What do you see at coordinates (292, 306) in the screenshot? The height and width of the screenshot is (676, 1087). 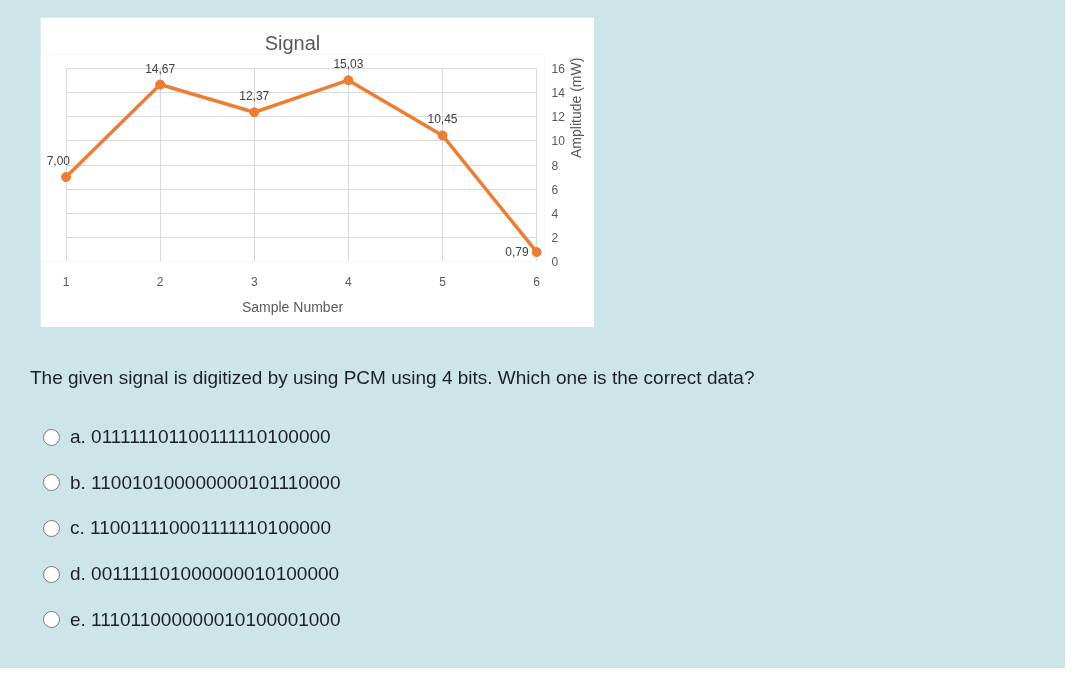 I see `x-axis-title: Sample Number` at bounding box center [292, 306].